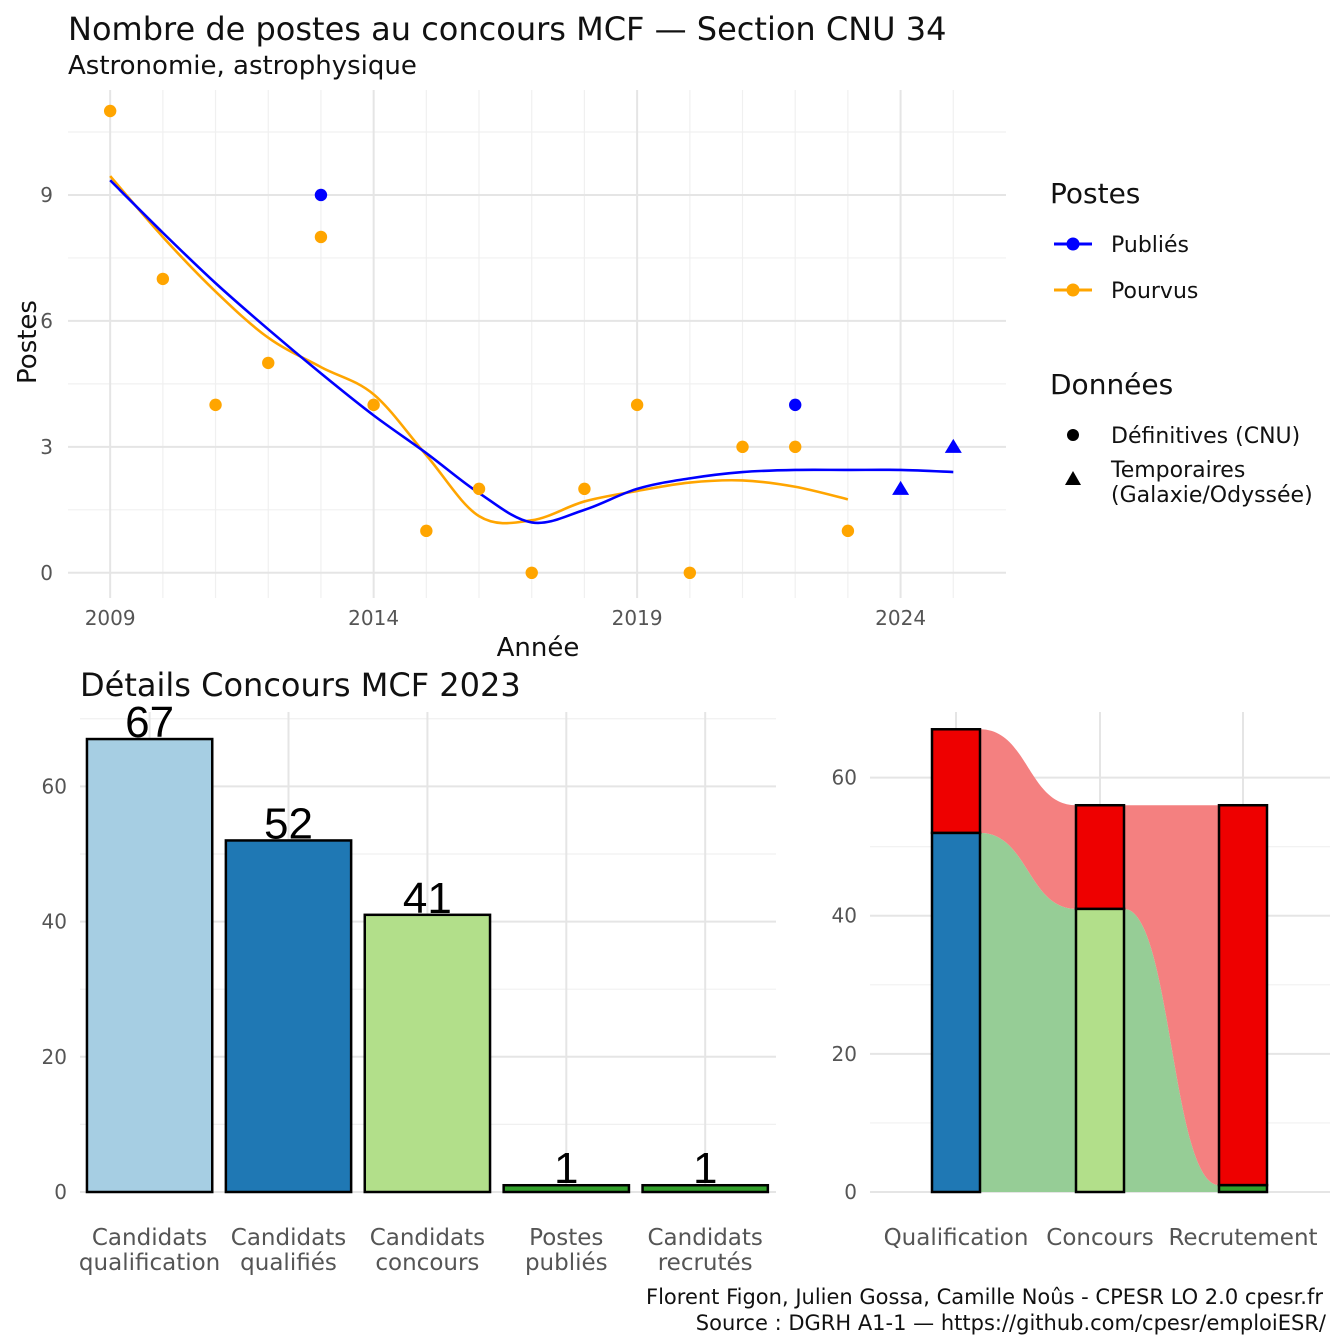  What do you see at coordinates (705, 1263) in the screenshot?
I see `bl-category-label: recrutés` at bounding box center [705, 1263].